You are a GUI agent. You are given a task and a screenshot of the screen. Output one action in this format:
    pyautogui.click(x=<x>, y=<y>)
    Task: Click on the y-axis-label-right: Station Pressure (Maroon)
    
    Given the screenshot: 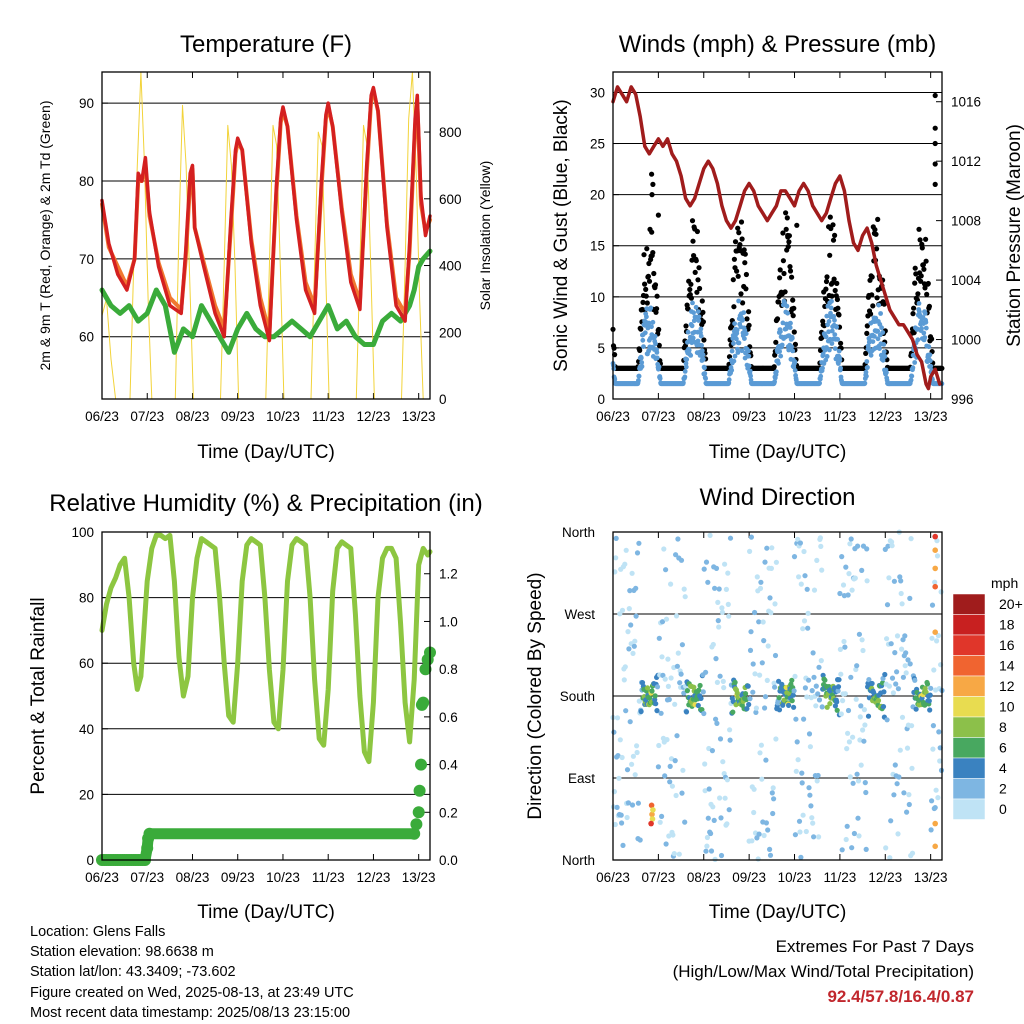 What is the action you would take?
    pyautogui.click(x=1014, y=235)
    